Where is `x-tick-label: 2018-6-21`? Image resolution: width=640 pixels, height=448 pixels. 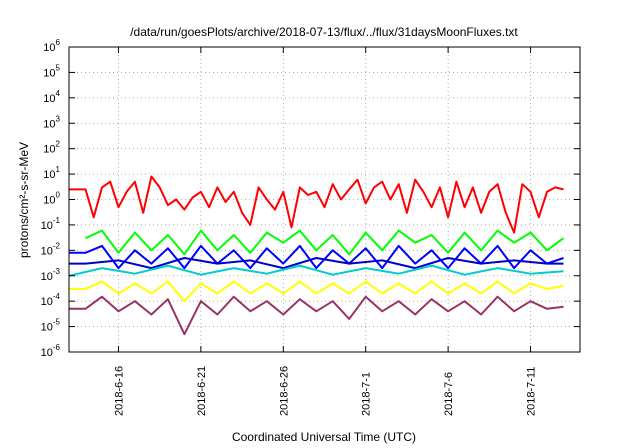 x-tick-label: 2018-6-21 is located at coordinates (202, 391).